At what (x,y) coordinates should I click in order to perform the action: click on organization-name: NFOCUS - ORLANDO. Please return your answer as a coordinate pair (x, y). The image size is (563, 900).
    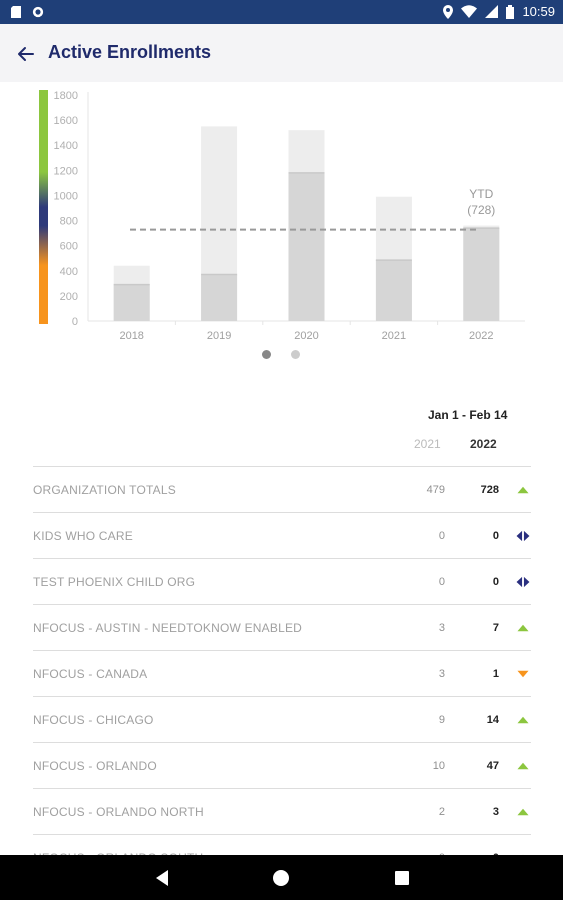
    Looking at the image, I should click on (95, 766).